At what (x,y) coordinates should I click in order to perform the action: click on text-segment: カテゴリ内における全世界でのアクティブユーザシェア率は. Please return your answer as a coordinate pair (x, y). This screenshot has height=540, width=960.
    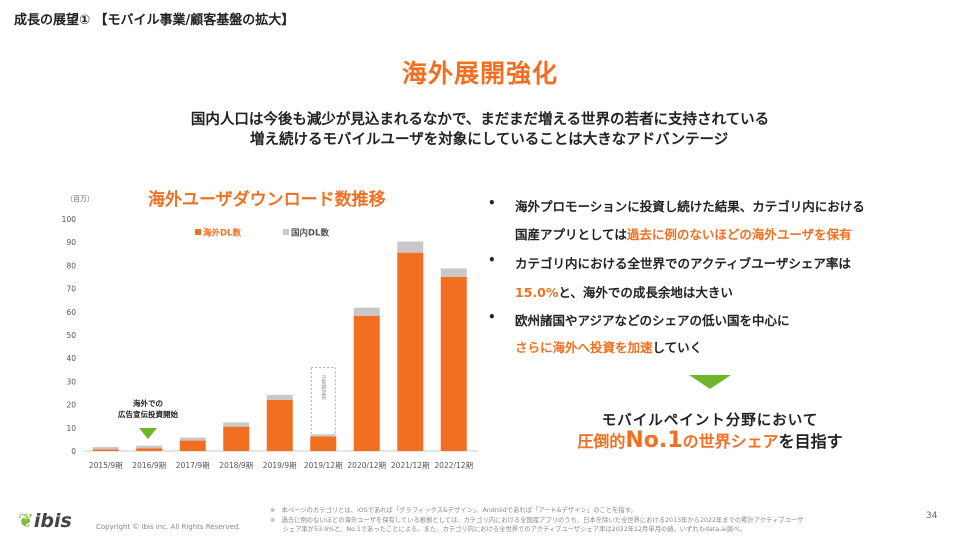
    Looking at the image, I should click on (683, 263).